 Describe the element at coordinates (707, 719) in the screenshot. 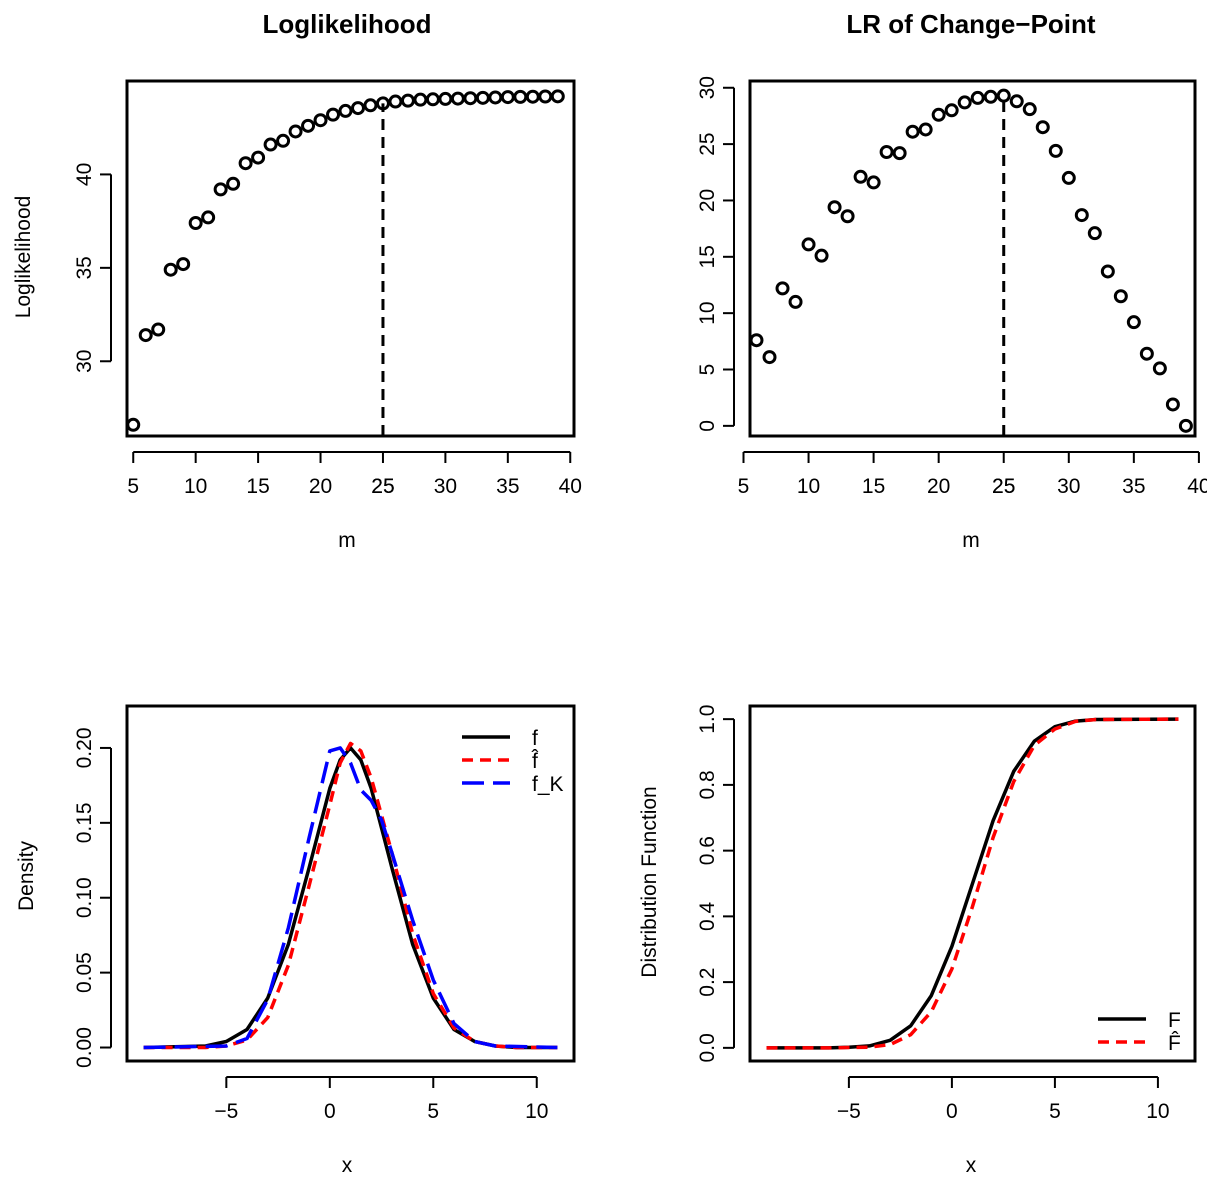

I see `y-tick-label: 1.0` at that location.